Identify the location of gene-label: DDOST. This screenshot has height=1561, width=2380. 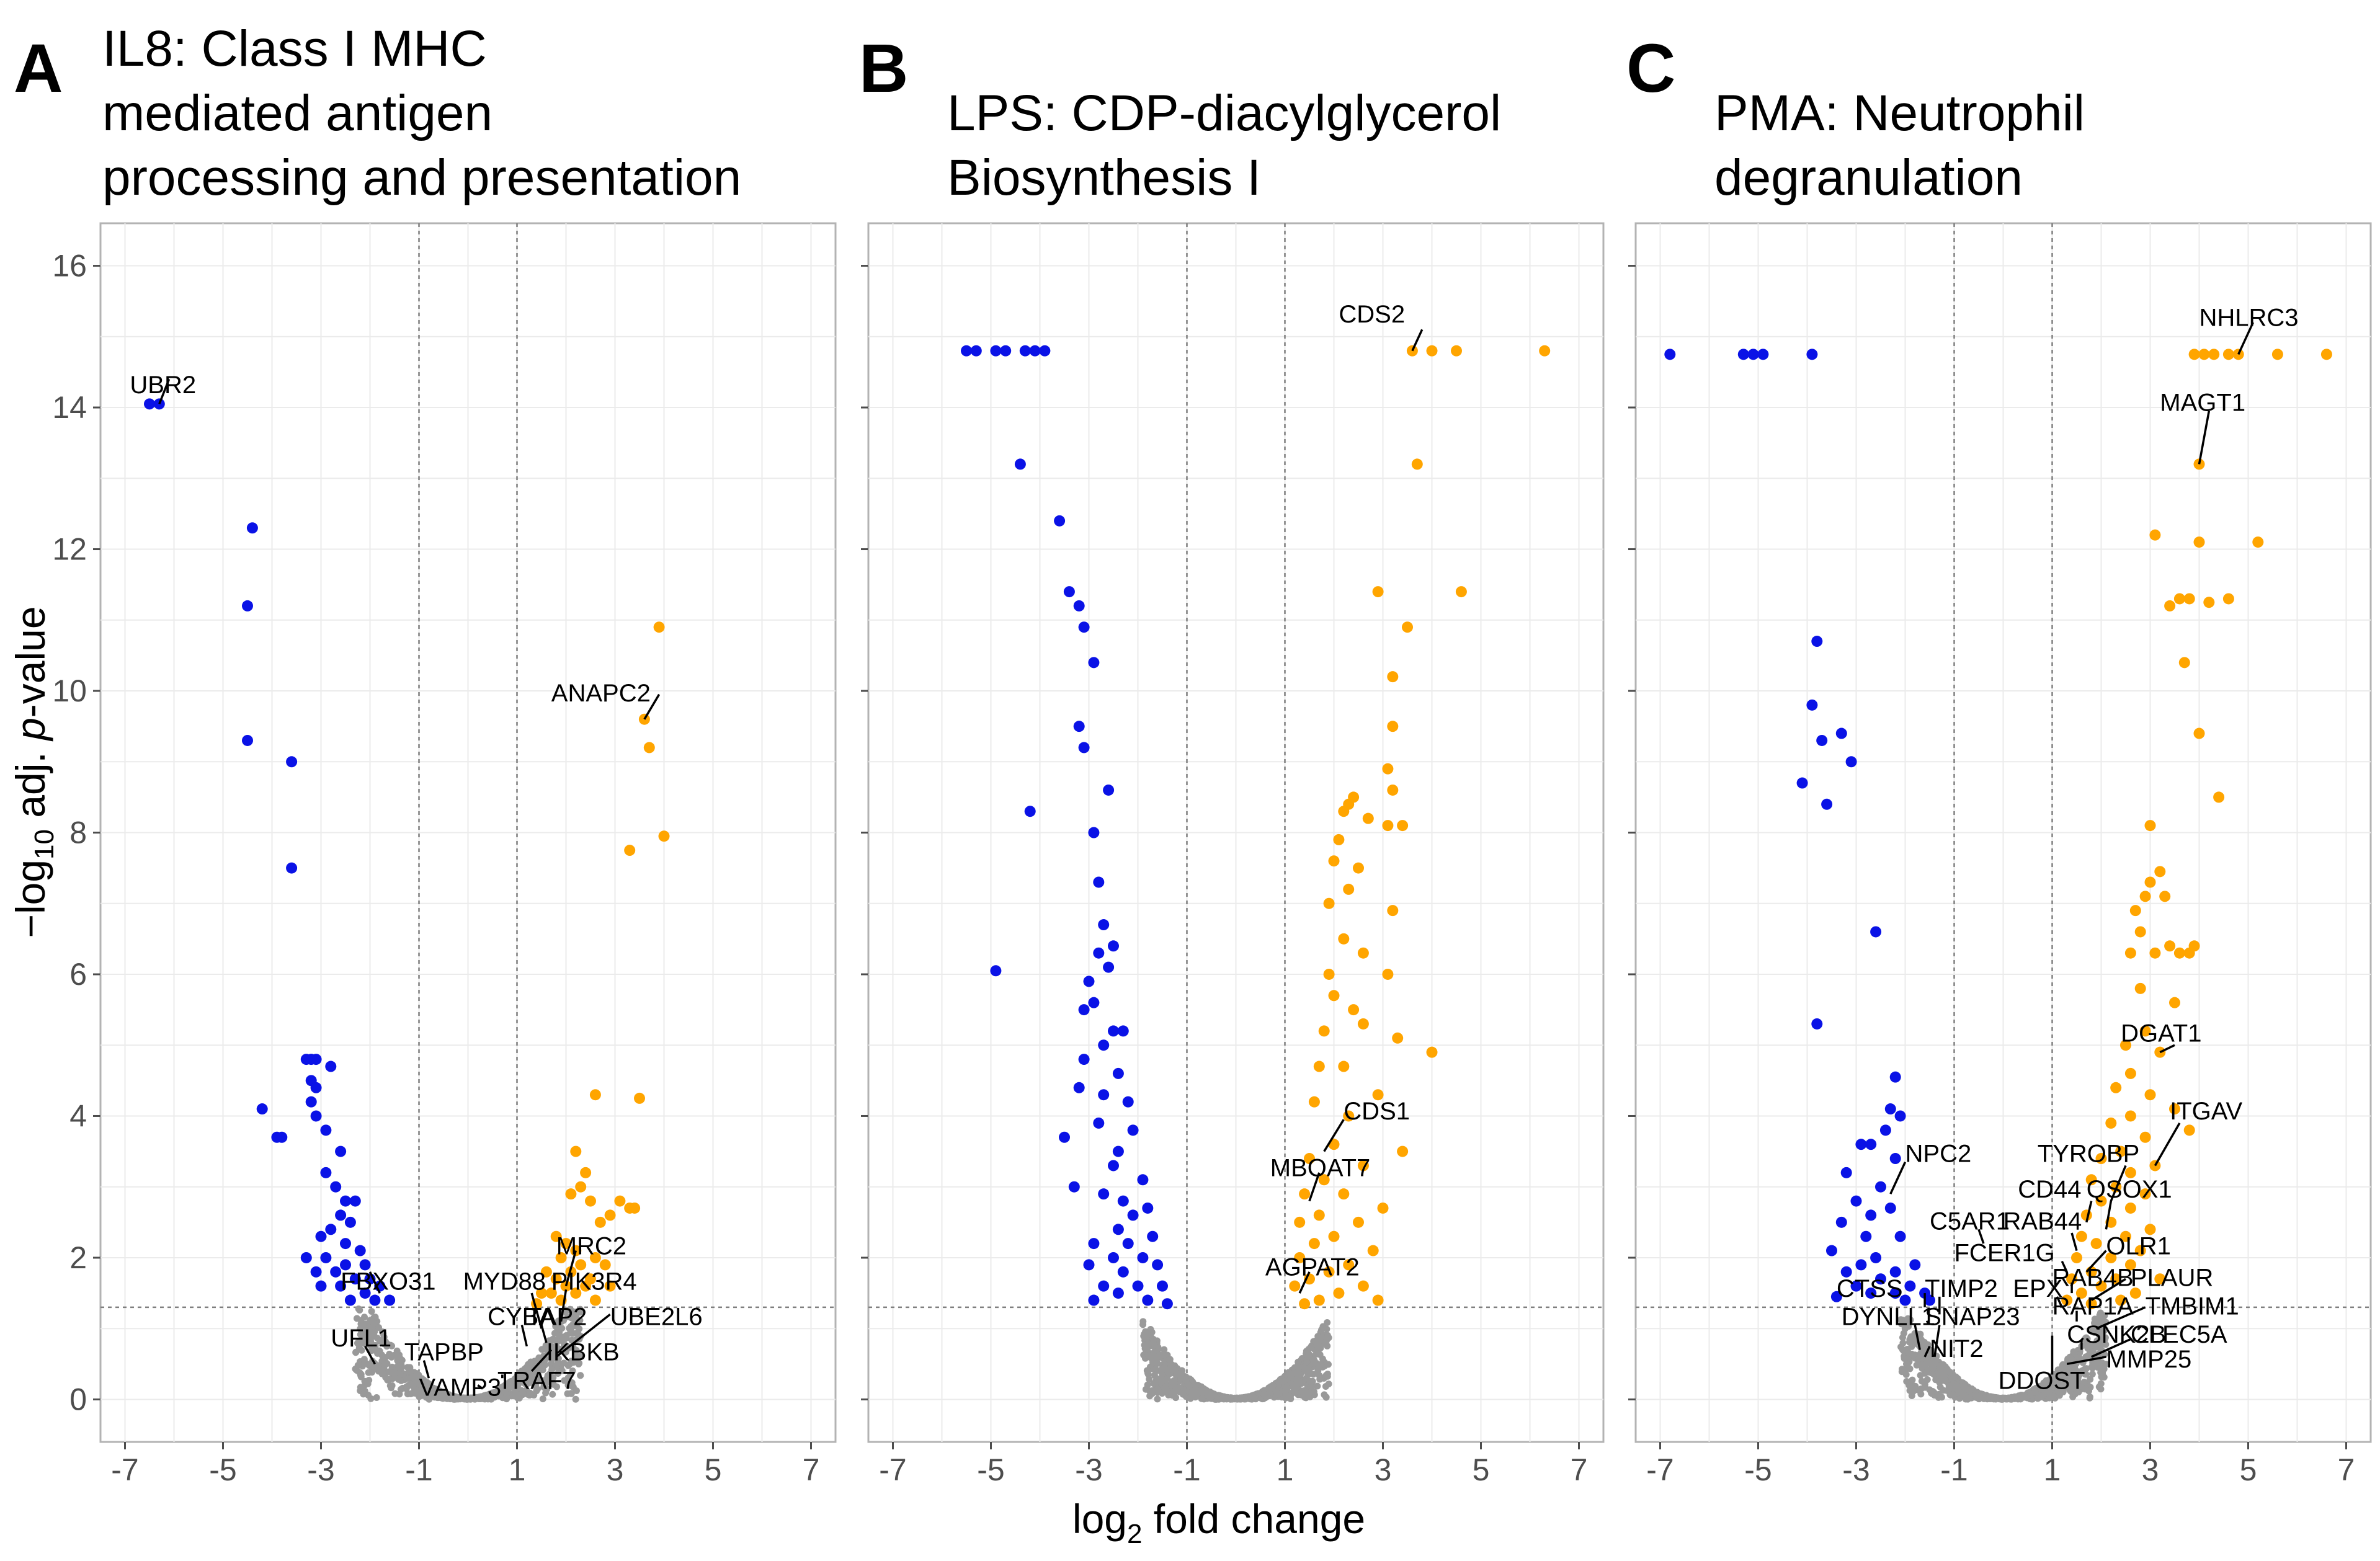
(2042, 1380).